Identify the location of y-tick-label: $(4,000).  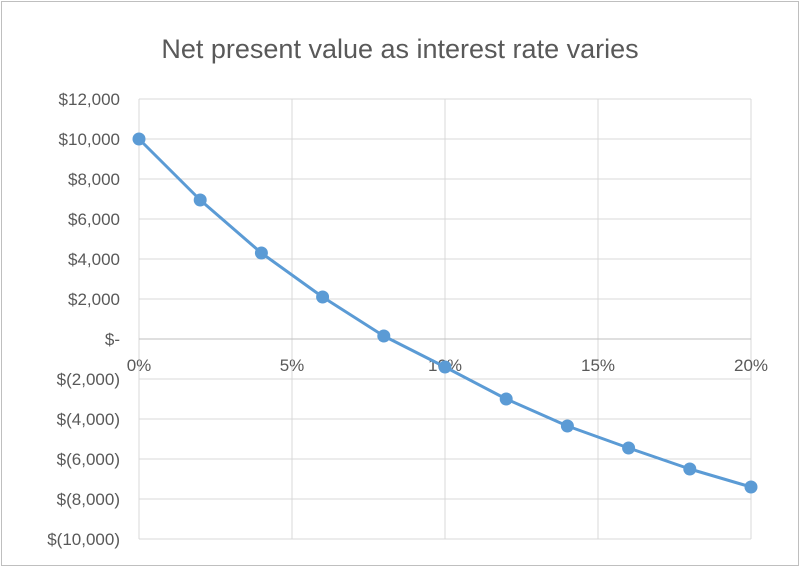
(88, 419).